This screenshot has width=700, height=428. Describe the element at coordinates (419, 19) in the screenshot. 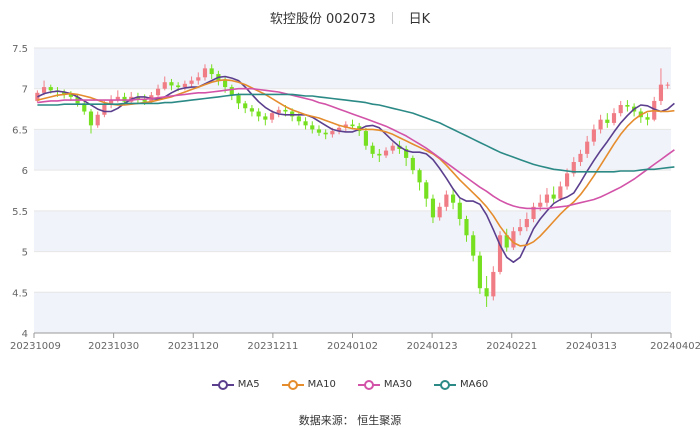

I see `period-label: 日K` at that location.